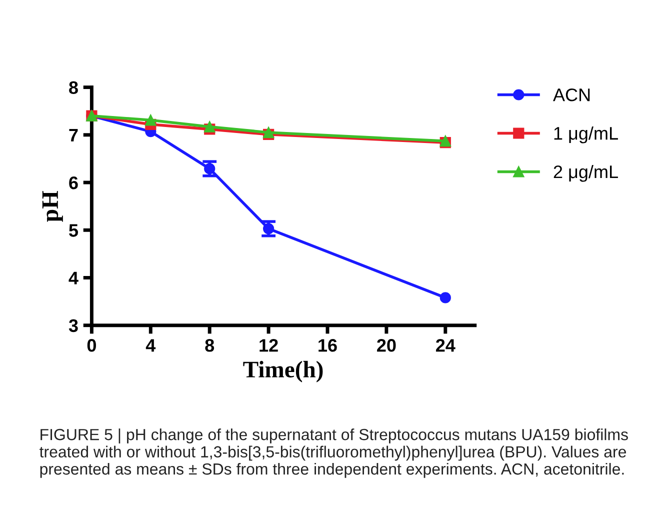  Describe the element at coordinates (571, 95) in the screenshot. I see `legend-label: ACN` at that location.